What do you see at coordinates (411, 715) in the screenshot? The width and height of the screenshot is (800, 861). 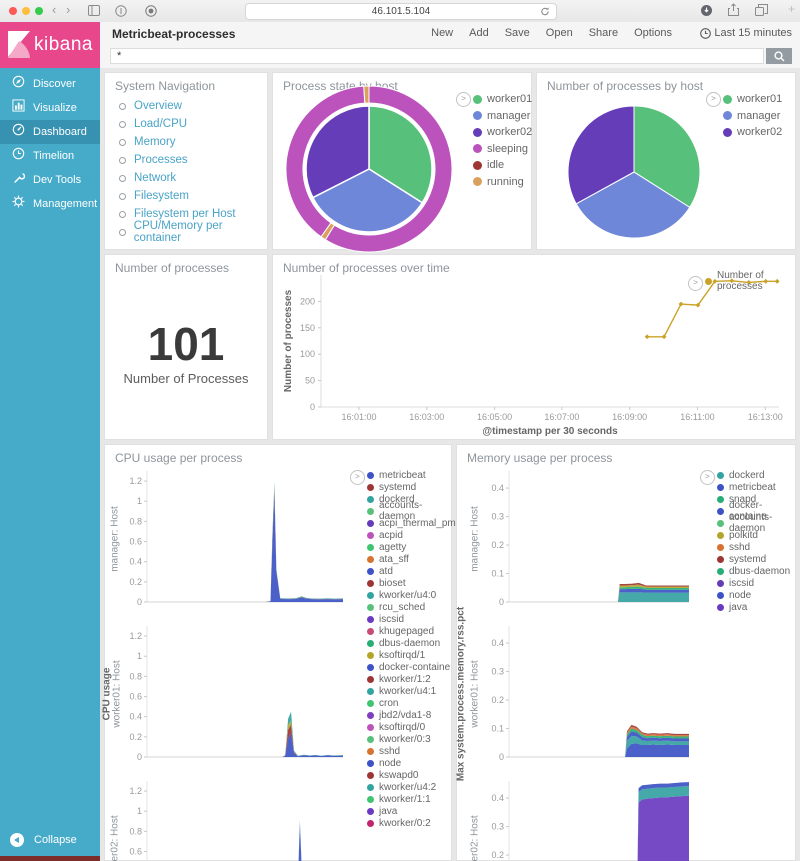 I see `legend-item-jbd2-vda1-8: jbd2/vda1-8` at bounding box center [411, 715].